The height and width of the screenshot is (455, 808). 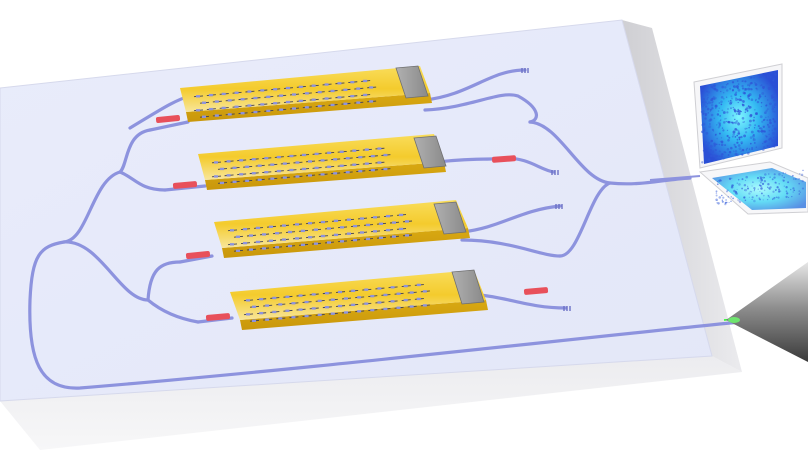 What do you see at coordinates (341, 224) in the screenshot?
I see `electrode-strip-top` at bounding box center [341, 224].